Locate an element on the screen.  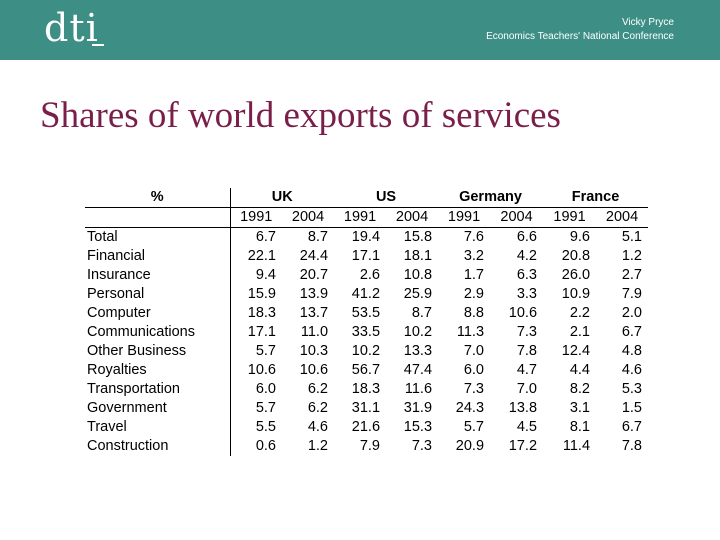
table-cell: 7.0 is located at coordinates (474, 351).